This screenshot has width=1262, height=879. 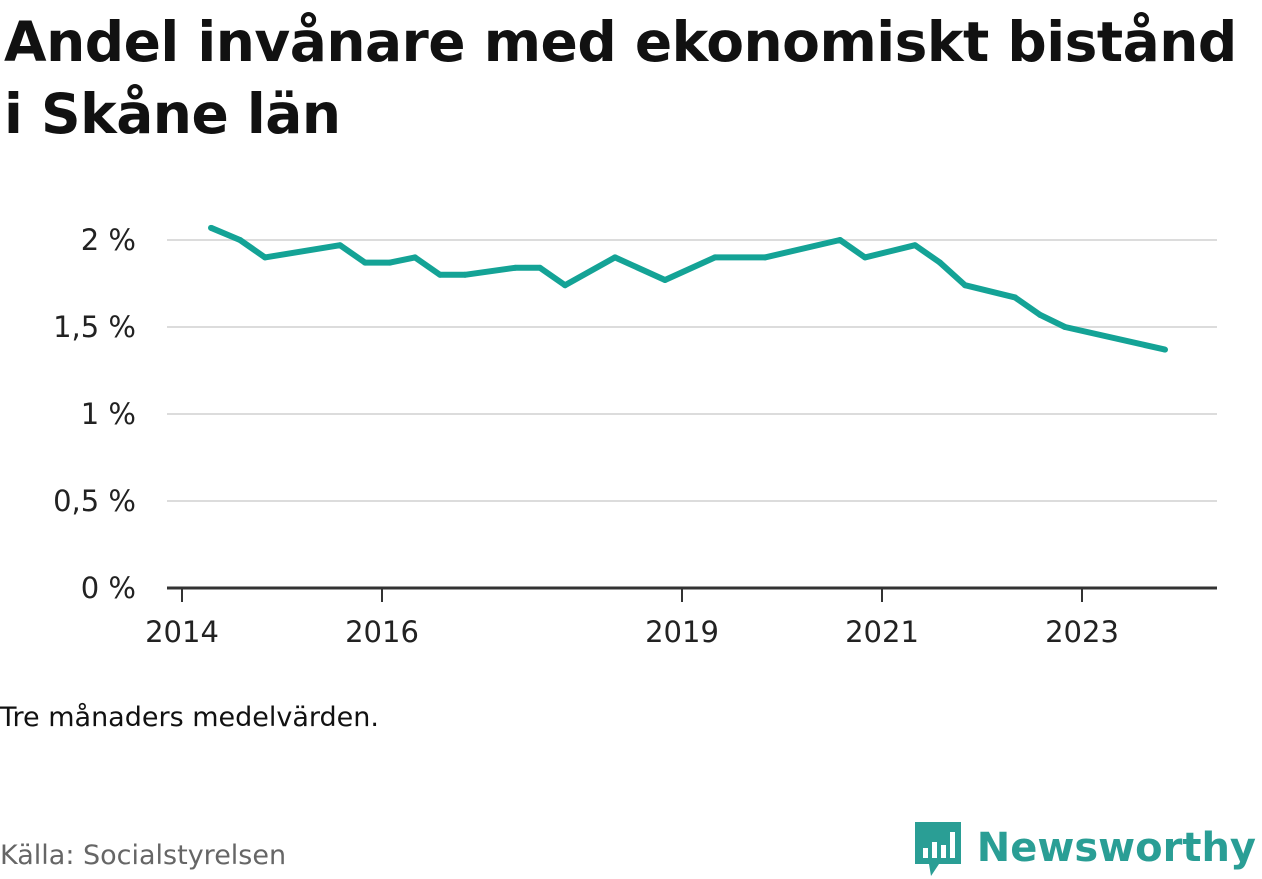 What do you see at coordinates (682, 632) in the screenshot?
I see `x-tick-label: 2019` at bounding box center [682, 632].